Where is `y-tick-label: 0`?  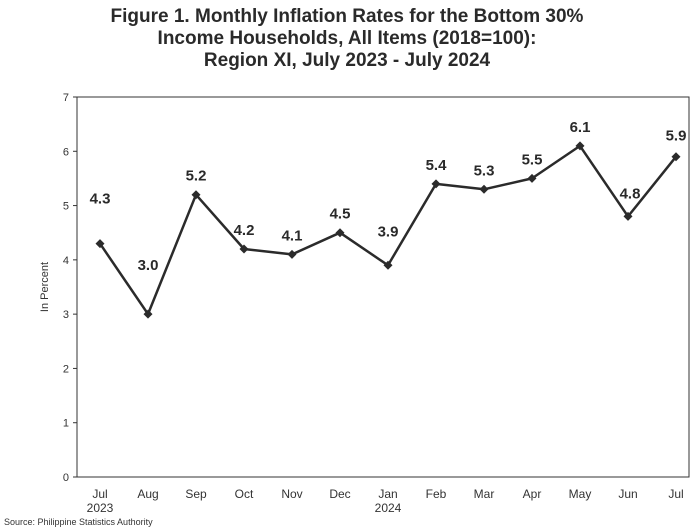
y-tick-label: 0 is located at coordinates (66, 478).